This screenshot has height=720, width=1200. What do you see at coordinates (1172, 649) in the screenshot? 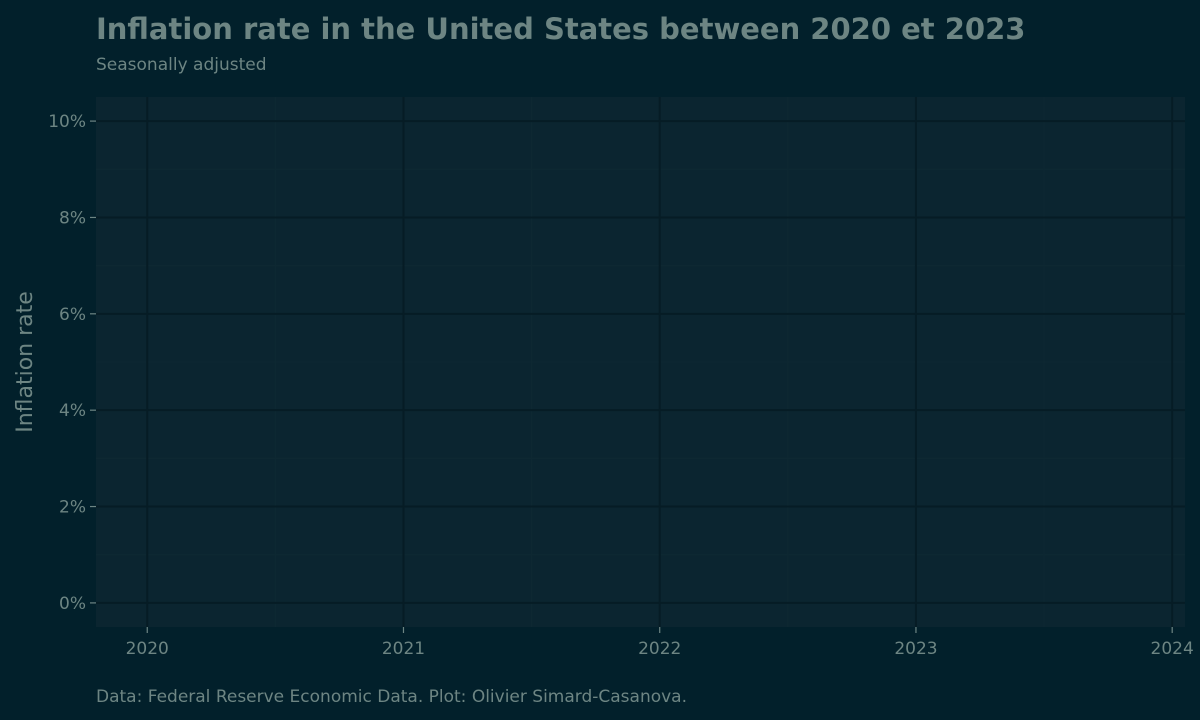
I see `x-tick-label: 2024` at bounding box center [1172, 649].